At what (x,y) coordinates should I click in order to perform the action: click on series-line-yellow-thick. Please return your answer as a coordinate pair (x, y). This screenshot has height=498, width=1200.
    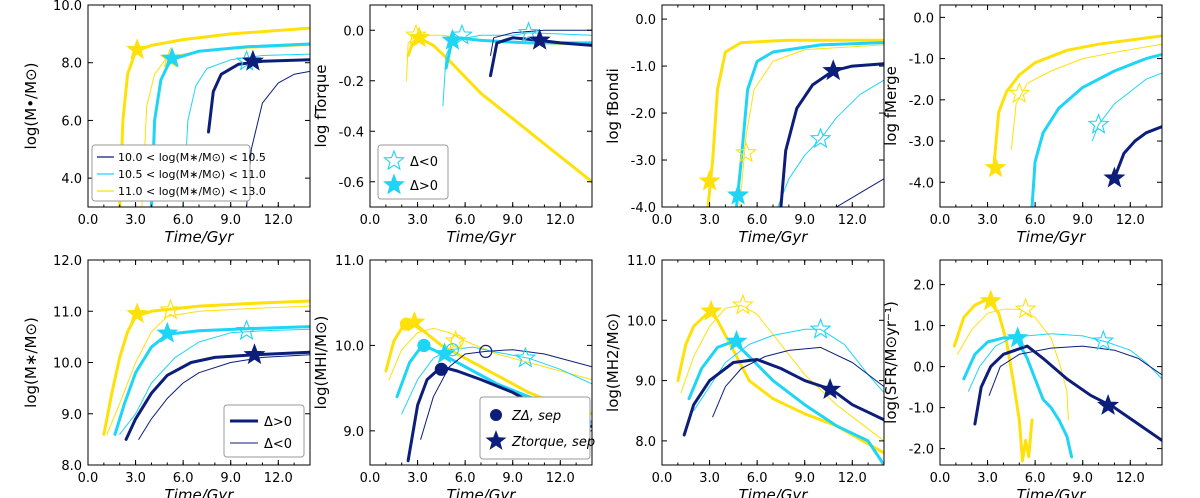
    Looking at the image, I should click on (993, 380).